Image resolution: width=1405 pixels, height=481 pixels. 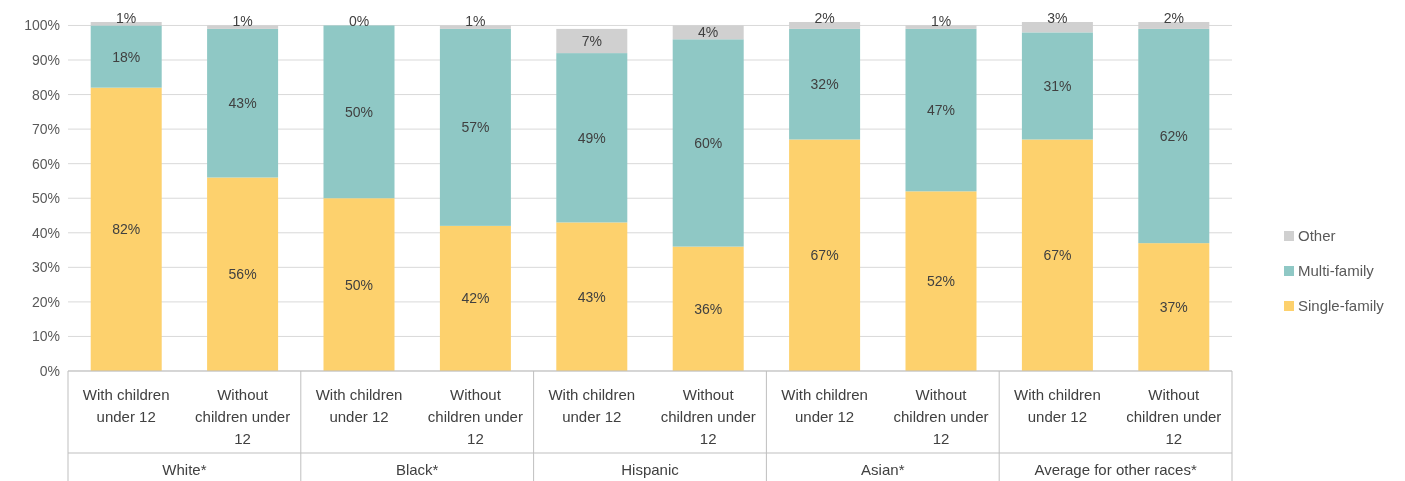 I want to click on y-tick-label: 50%, so click(x=45, y=198).